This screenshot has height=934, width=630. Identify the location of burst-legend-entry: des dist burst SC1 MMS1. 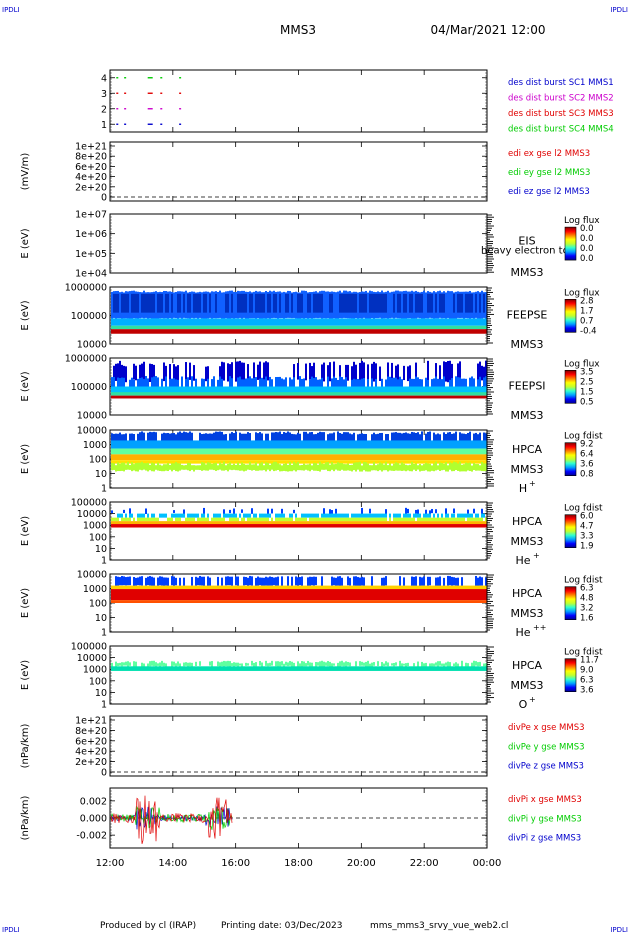
(561, 83).